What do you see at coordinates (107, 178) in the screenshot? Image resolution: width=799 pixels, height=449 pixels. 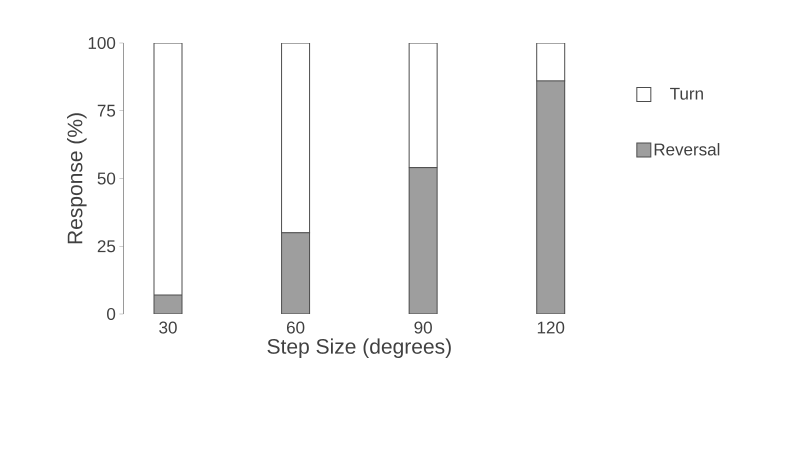 I see `y-tick-label: 50` at bounding box center [107, 178].